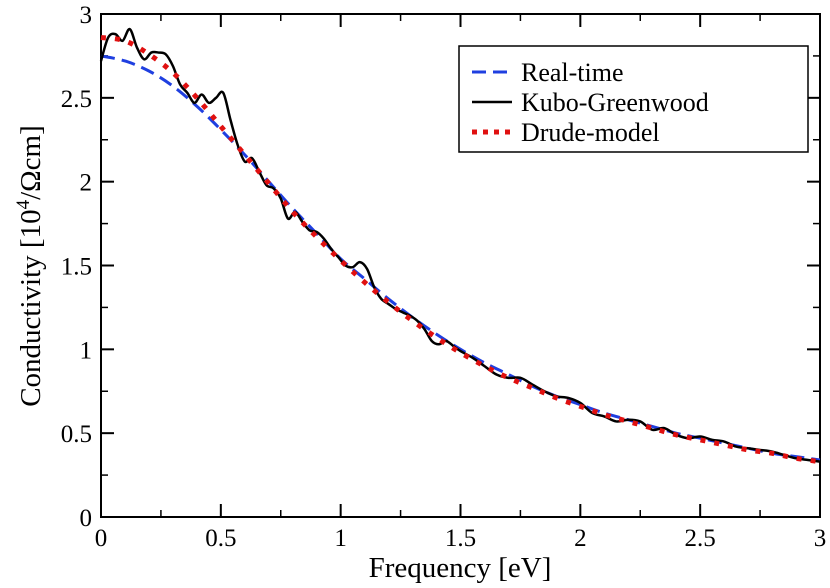 This screenshot has width=830, height=588. What do you see at coordinates (76, 99) in the screenshot?
I see `y-tick-label: 2.5` at bounding box center [76, 99].